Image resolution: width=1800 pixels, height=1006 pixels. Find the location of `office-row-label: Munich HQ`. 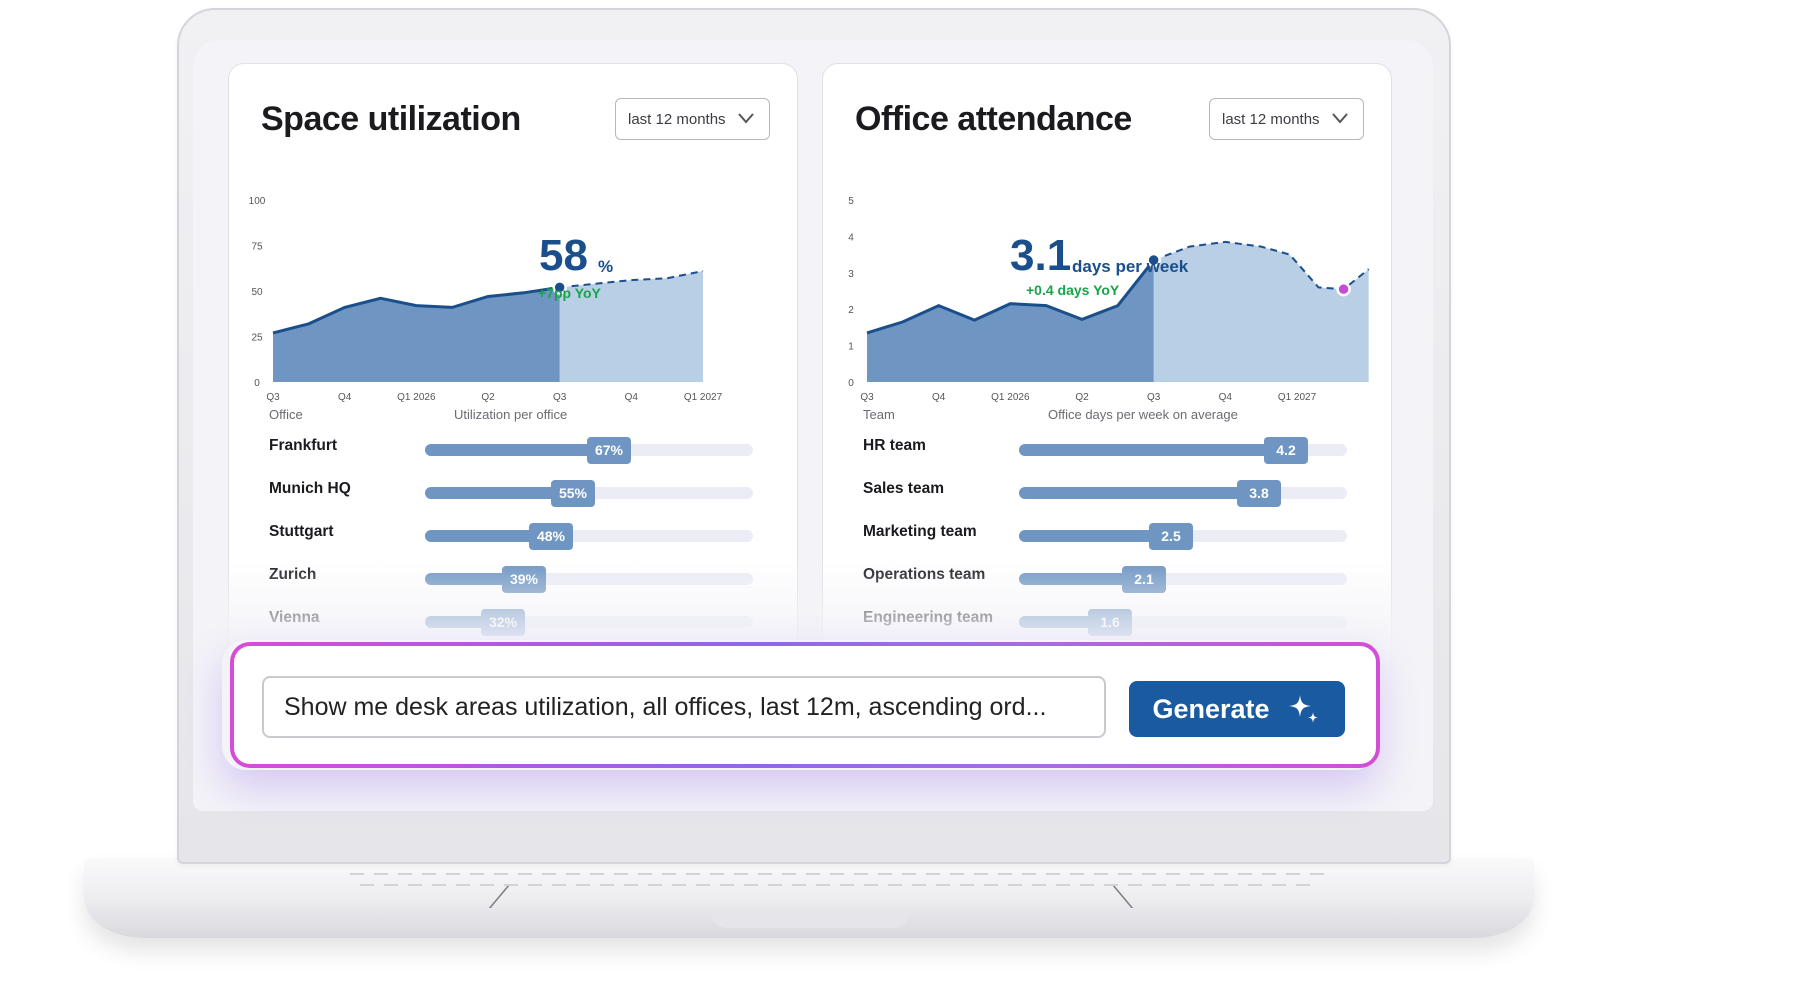

office-row-label: Munich HQ is located at coordinates (310, 488).